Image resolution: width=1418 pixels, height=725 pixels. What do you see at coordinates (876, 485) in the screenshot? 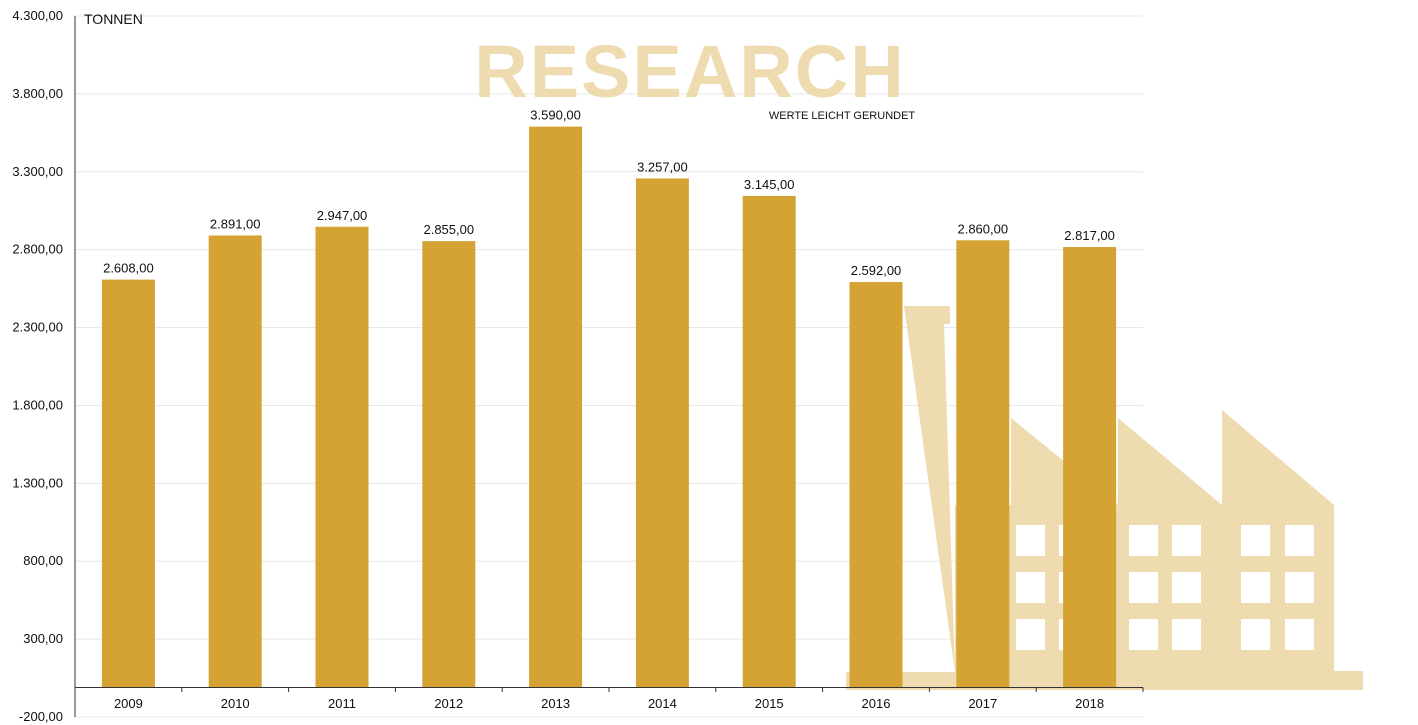
I see `bar-2016` at bounding box center [876, 485].